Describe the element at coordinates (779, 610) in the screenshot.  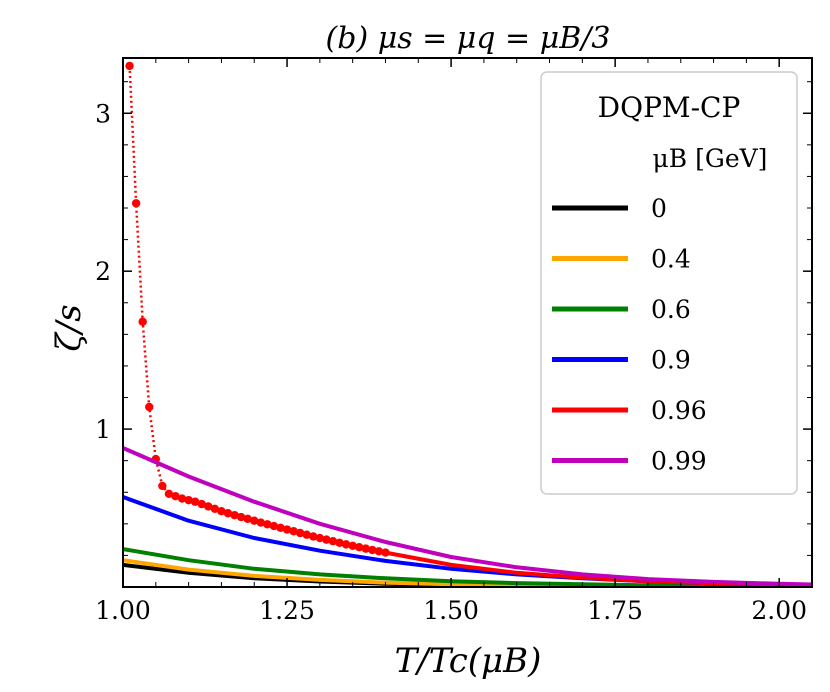
I see `x-tick-label: 2.00` at that location.